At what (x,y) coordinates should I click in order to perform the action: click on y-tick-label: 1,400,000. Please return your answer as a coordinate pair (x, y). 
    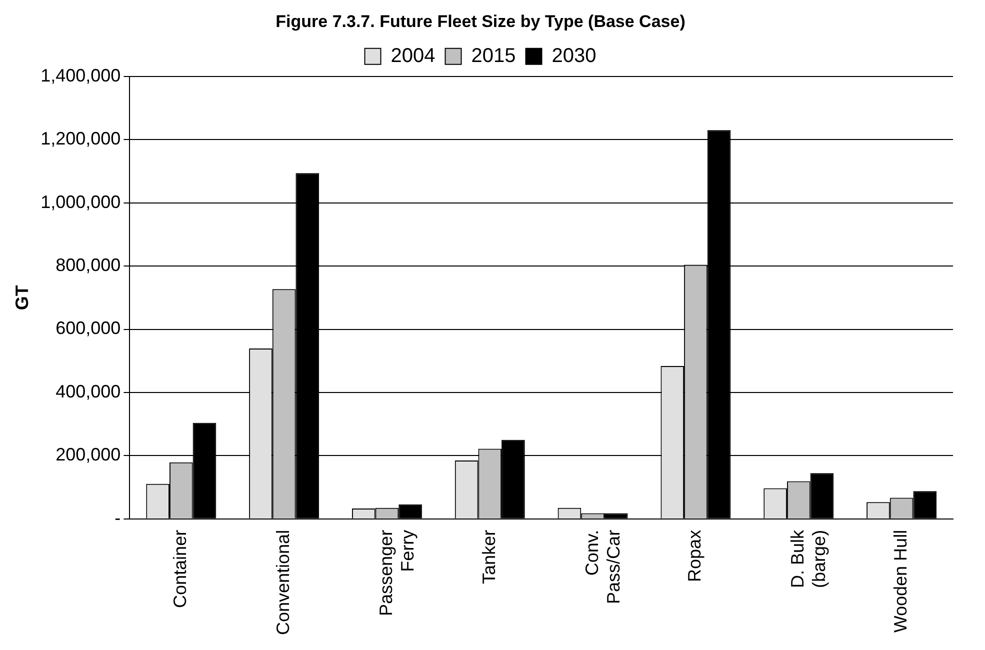
    Looking at the image, I should click on (80, 75).